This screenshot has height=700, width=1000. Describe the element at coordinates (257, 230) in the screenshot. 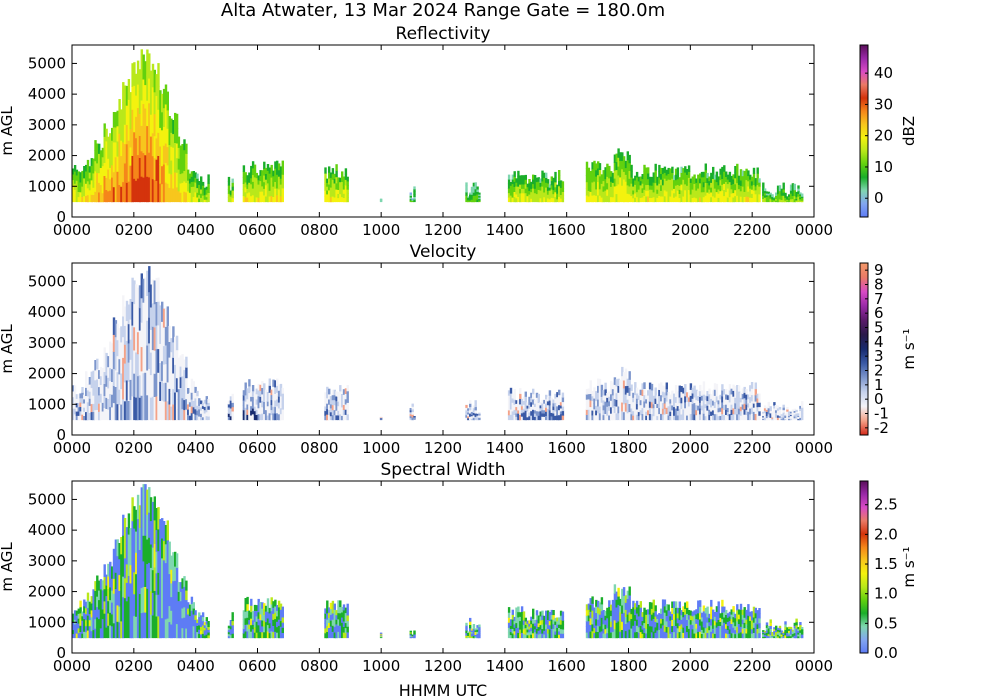

I see `x-tick-label: 0600` at that location.